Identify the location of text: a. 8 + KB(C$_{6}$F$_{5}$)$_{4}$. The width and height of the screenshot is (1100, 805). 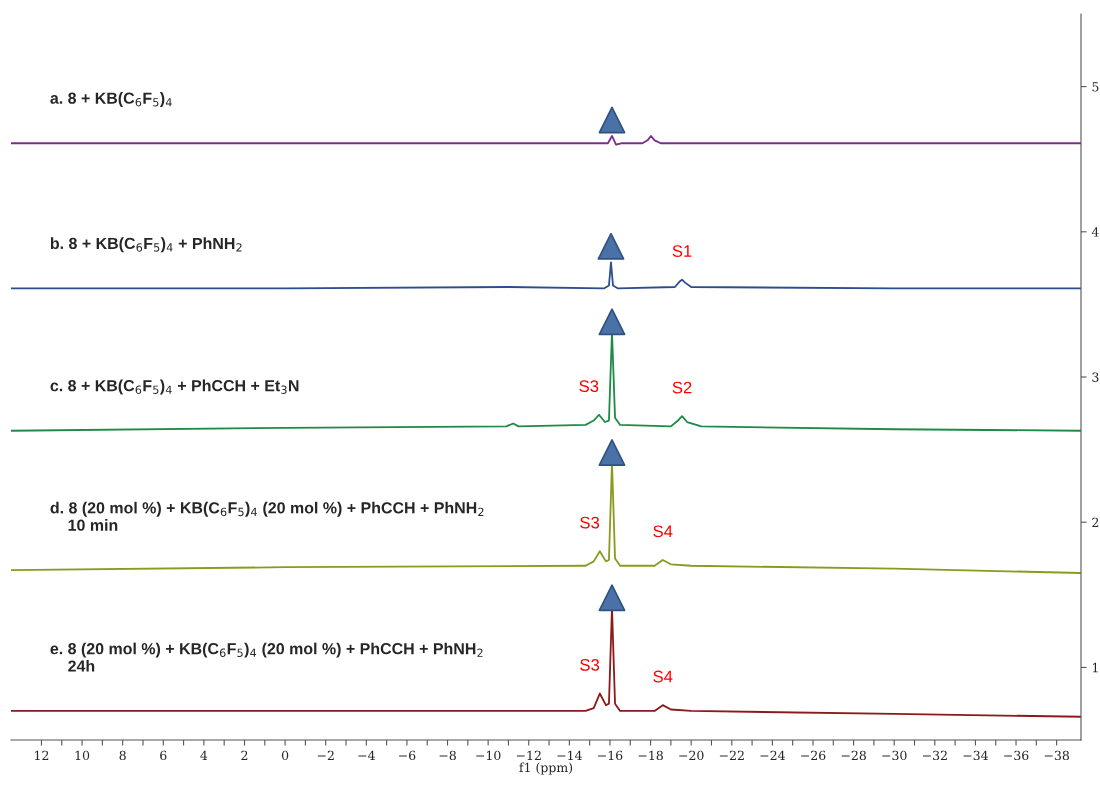
(111, 99).